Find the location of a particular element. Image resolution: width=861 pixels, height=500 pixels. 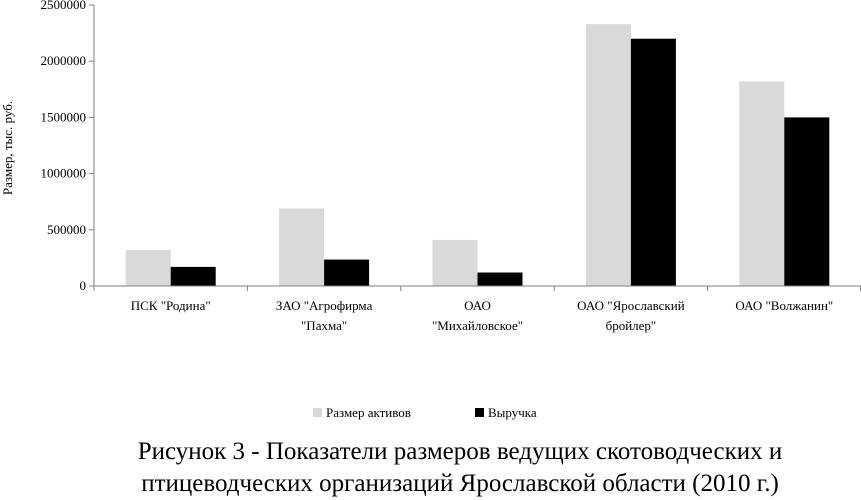

y-tick-label: 2500000 is located at coordinates (64, 6).